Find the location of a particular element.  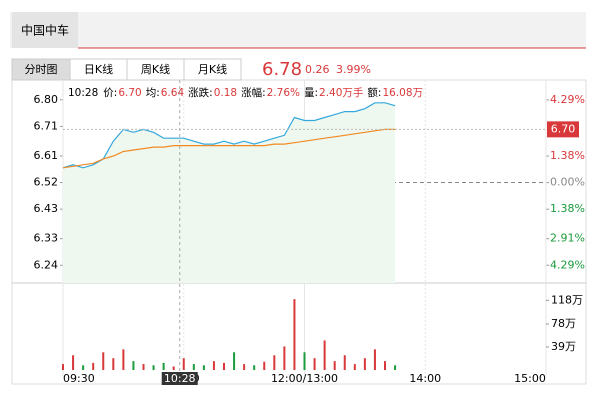

y-tick-label: 6.80 is located at coordinates (46, 99).